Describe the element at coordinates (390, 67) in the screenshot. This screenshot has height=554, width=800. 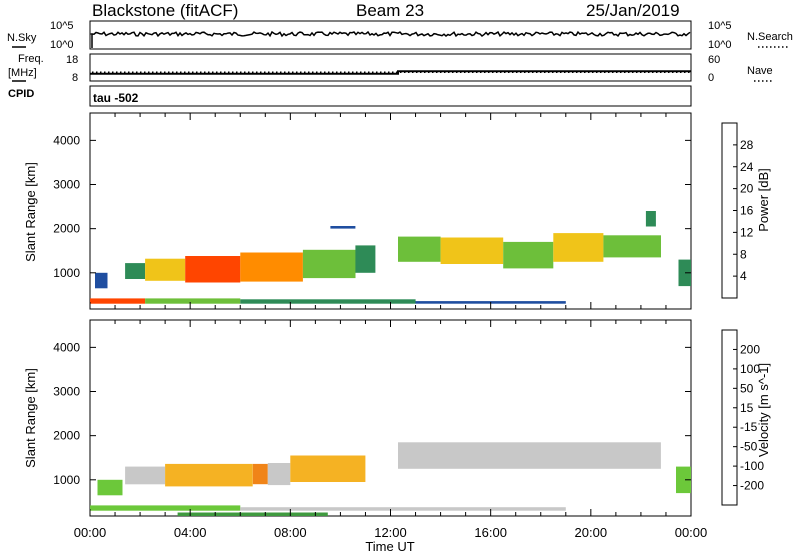
I see `freq-panel-frame` at that location.